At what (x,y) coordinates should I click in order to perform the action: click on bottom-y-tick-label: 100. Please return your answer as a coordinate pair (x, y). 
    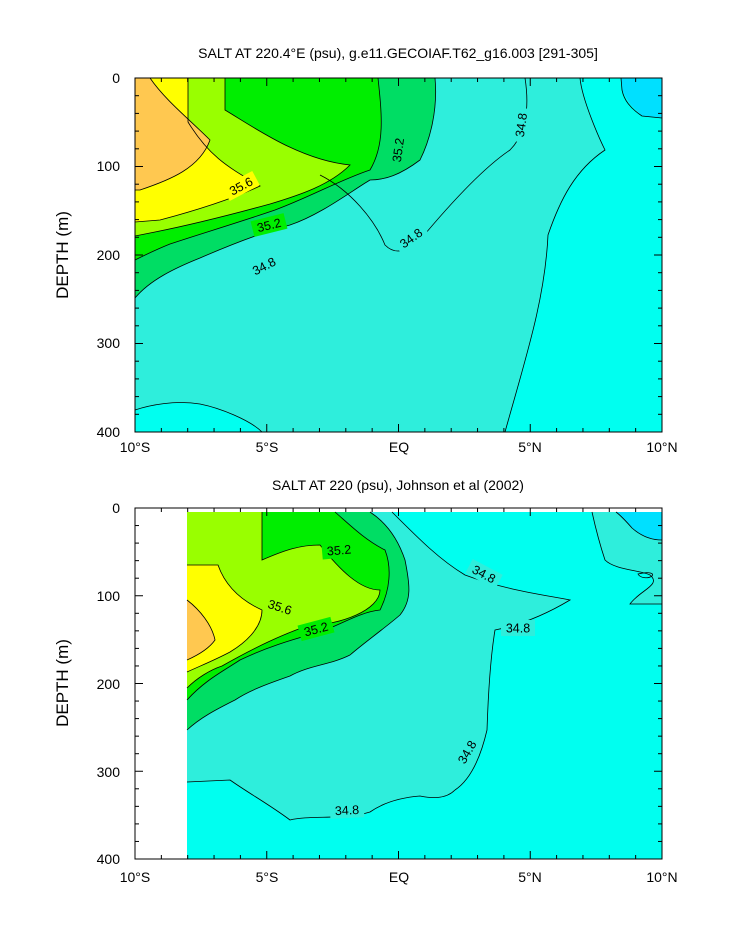
    Looking at the image, I should click on (109, 596).